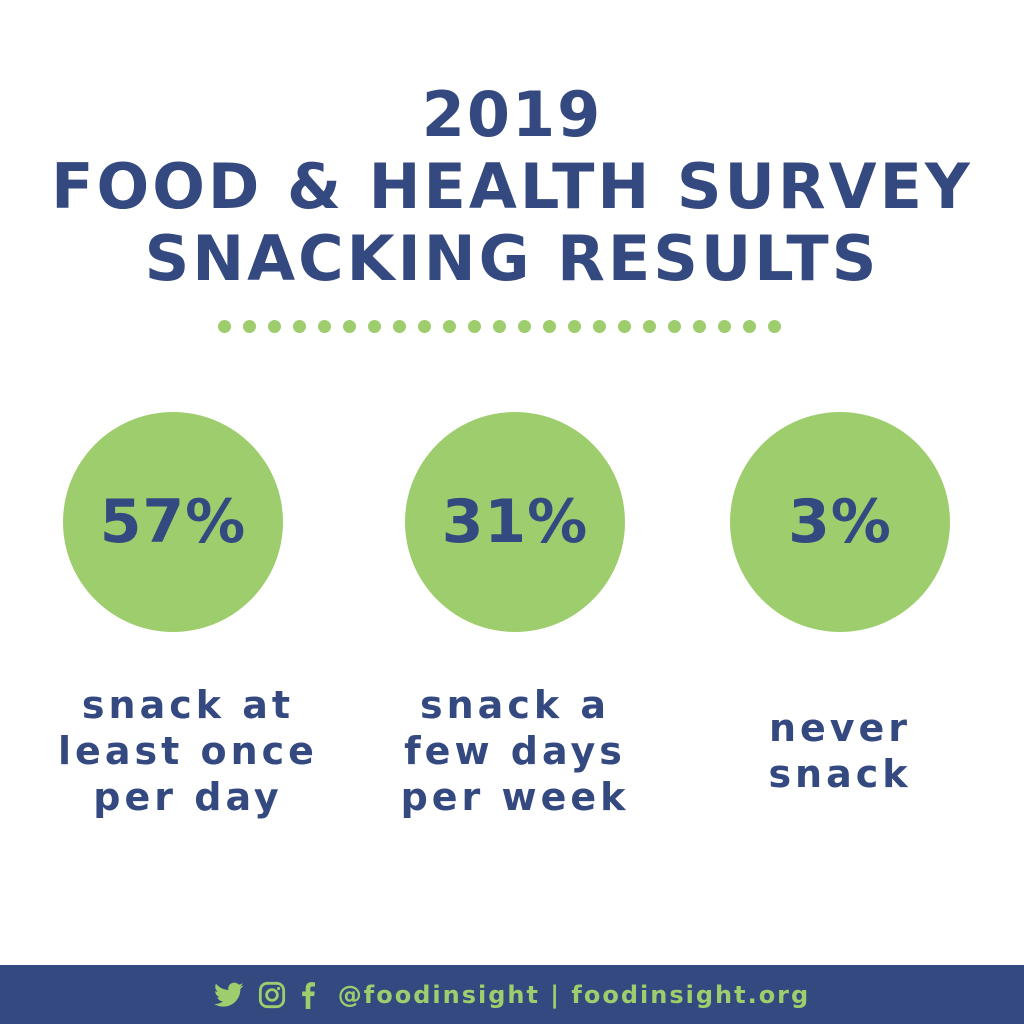  What do you see at coordinates (515, 797) in the screenshot?
I see `caption-line: per week` at bounding box center [515, 797].